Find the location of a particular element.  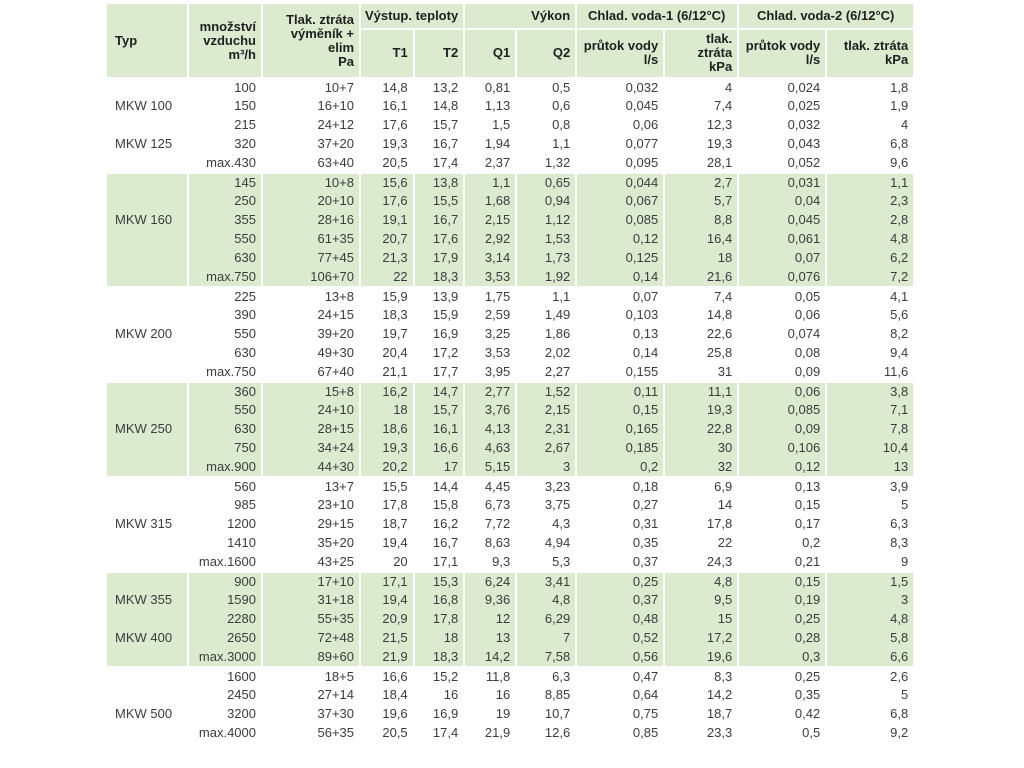

data-cell: max.4000 is located at coordinates (227, 732).